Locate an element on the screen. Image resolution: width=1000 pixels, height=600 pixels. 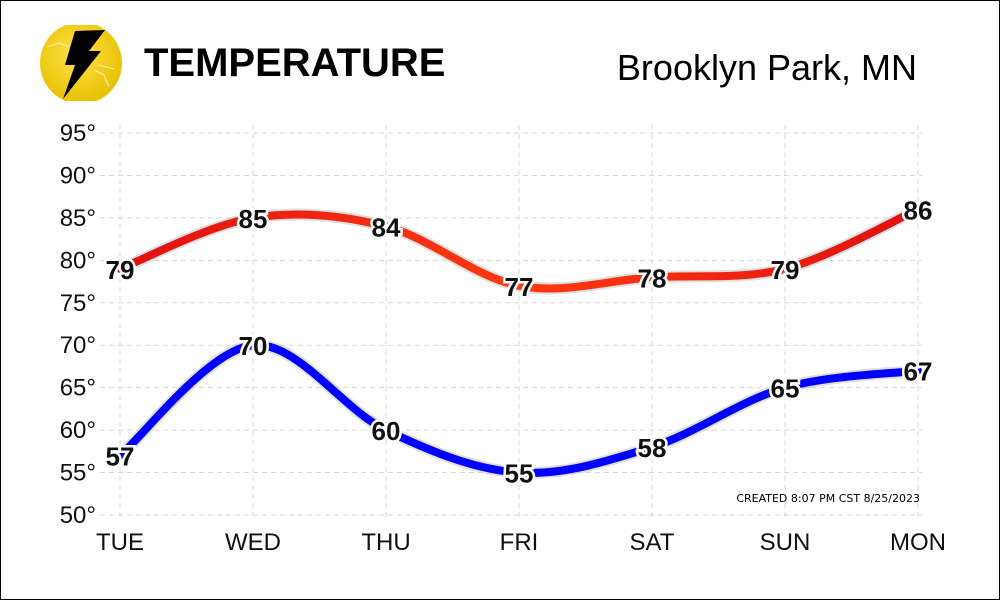
y-tick-label: 50° is located at coordinates (78, 515).